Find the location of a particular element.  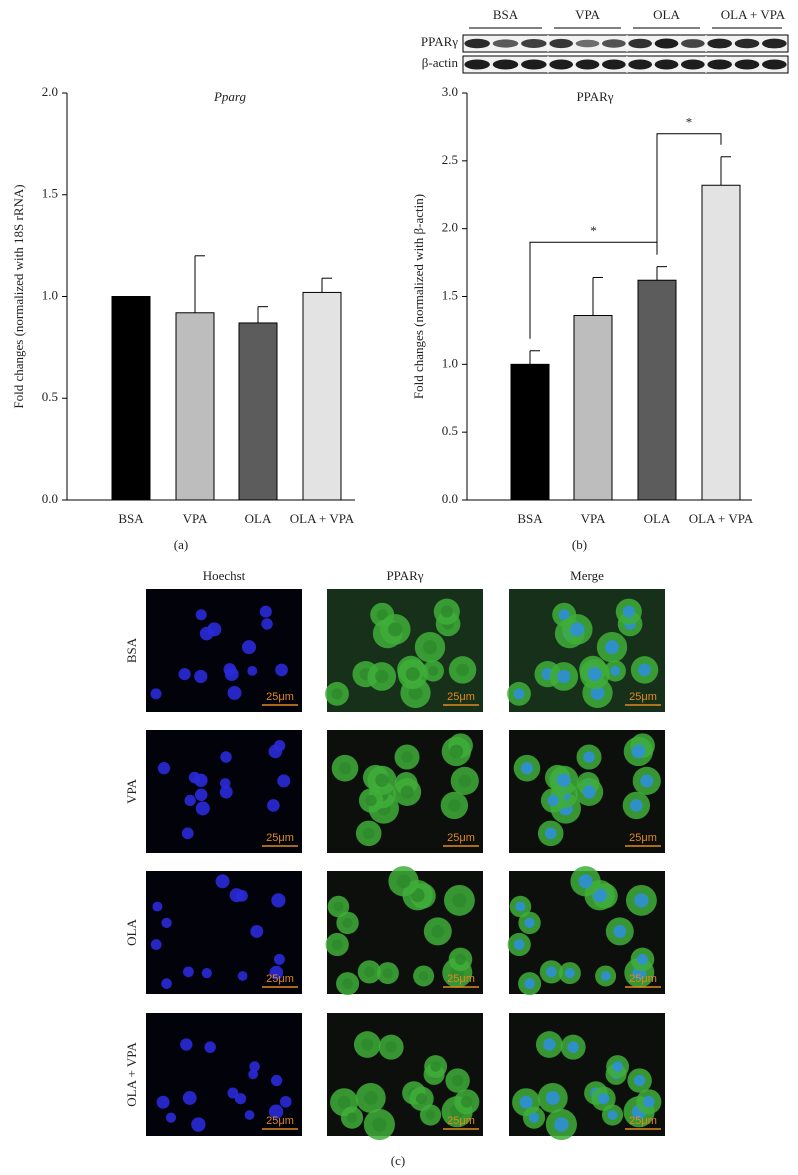

micrograph-background is located at coordinates (224, 650).